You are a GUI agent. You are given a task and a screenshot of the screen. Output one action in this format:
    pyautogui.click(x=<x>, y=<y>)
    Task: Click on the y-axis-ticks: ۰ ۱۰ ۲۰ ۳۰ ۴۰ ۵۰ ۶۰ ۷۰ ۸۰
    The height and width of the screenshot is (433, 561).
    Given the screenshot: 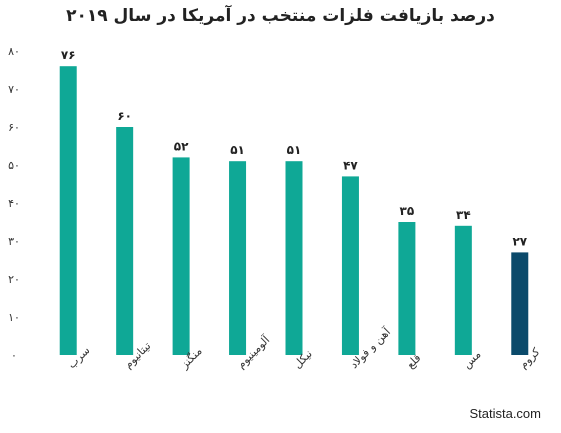 What is the action you would take?
    pyautogui.click(x=14, y=203)
    